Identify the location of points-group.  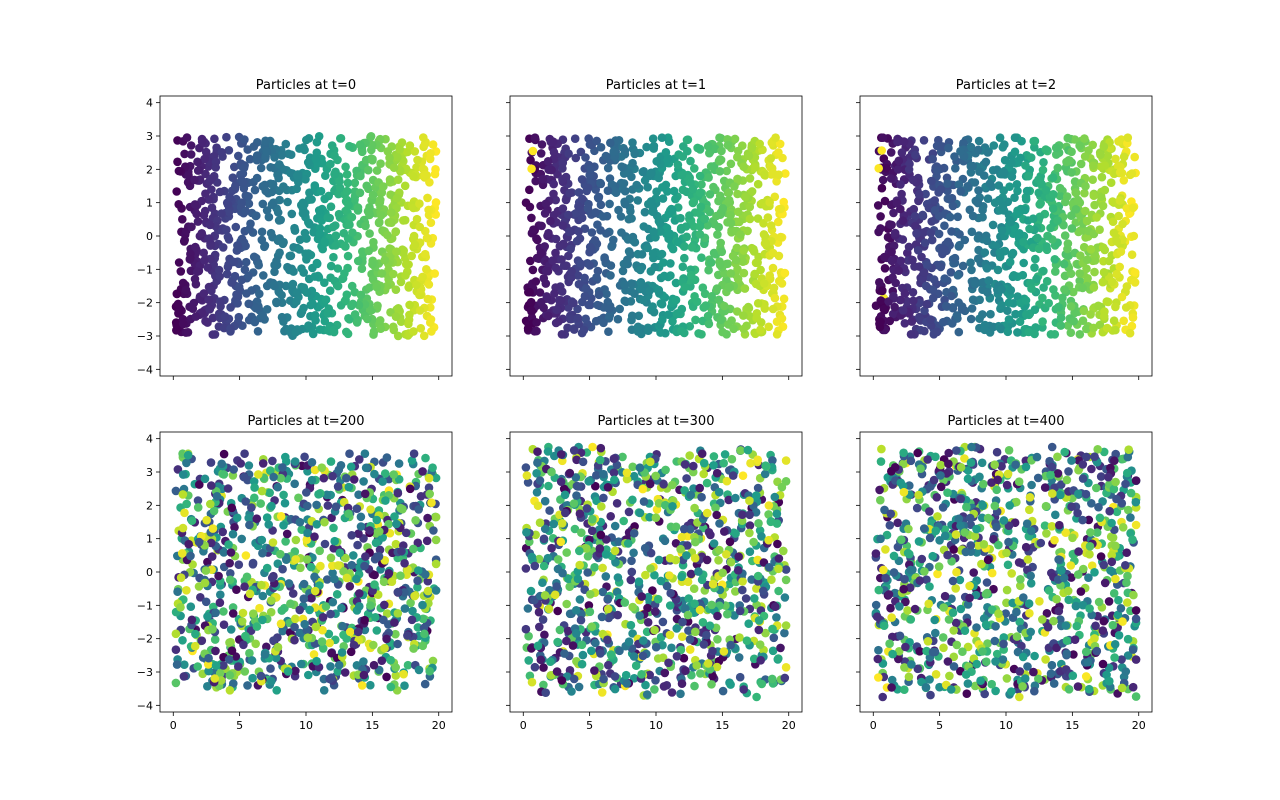
(656, 572).